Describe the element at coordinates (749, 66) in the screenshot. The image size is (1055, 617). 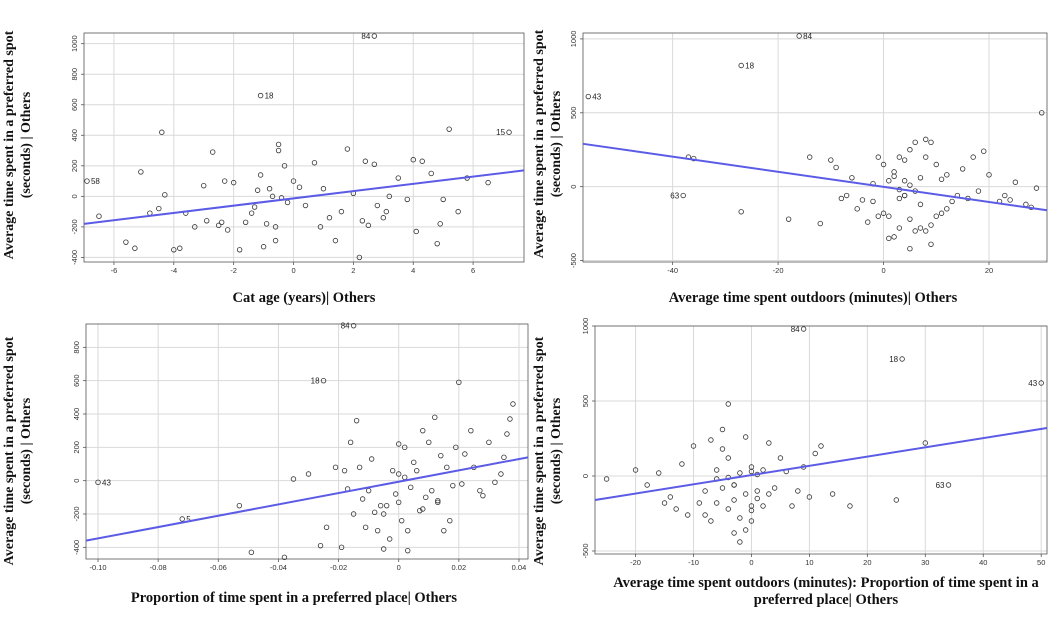
I see `chart-2-outlier-label: 18` at that location.